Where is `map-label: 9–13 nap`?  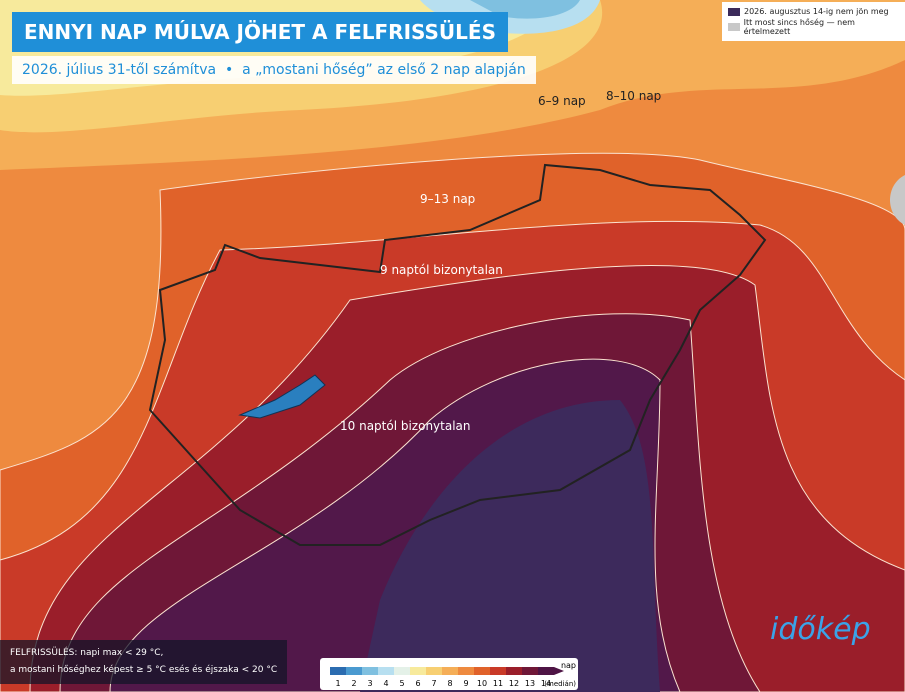
map-label: 9–13 nap is located at coordinates (447, 199).